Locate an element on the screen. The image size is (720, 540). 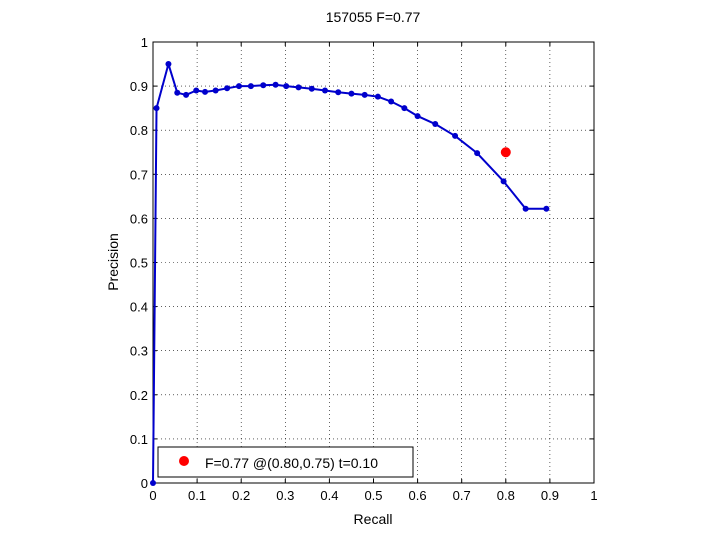
x-tick-label: 0.9 is located at coordinates (550, 495).